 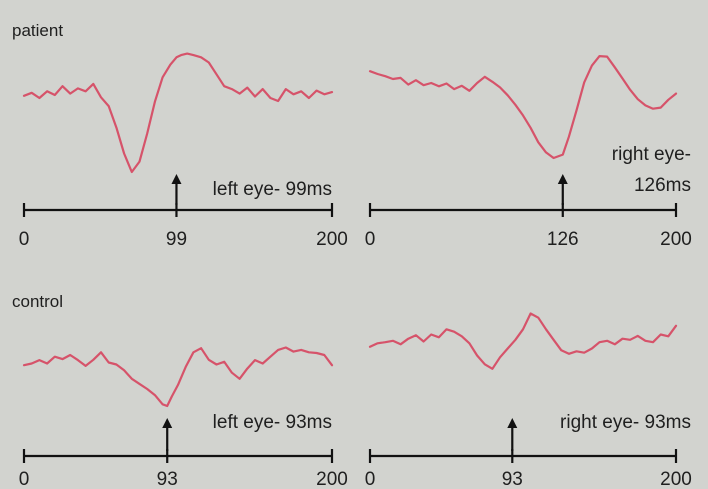 What do you see at coordinates (272, 189) in the screenshot?
I see `latency-annotation: left eye- 99ms` at bounding box center [272, 189].